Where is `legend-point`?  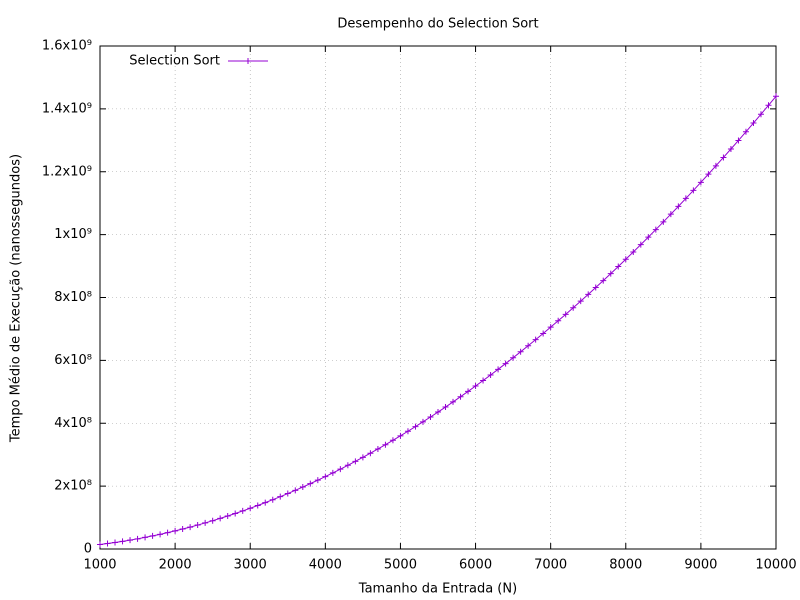 legend-point is located at coordinates (248, 61).